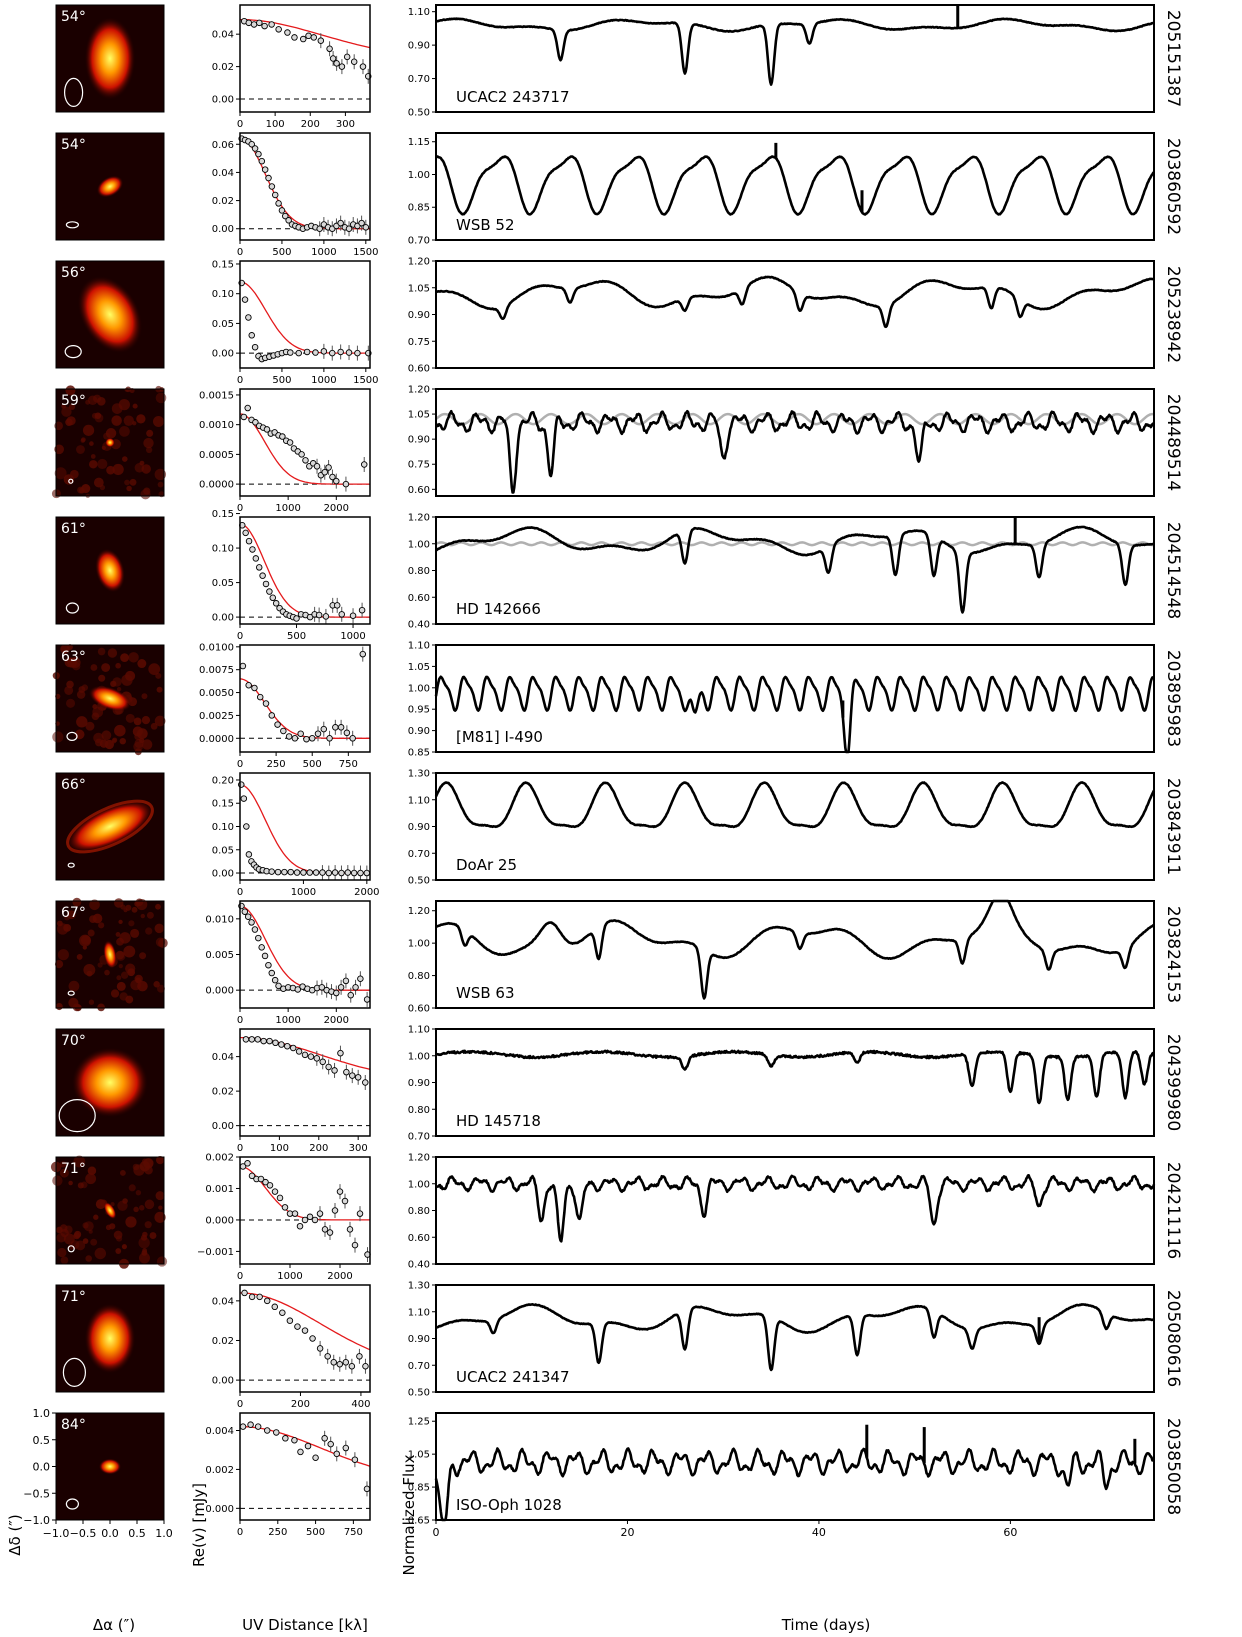 The image size is (1242, 1637). What do you see at coordinates (110, 826) in the screenshot?
I see `outer-ring` at bounding box center [110, 826].